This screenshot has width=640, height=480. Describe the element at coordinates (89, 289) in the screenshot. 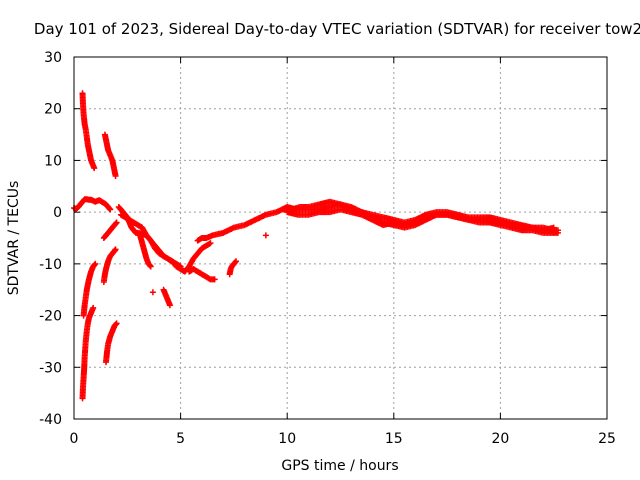

I see `series-arc-e` at that location.